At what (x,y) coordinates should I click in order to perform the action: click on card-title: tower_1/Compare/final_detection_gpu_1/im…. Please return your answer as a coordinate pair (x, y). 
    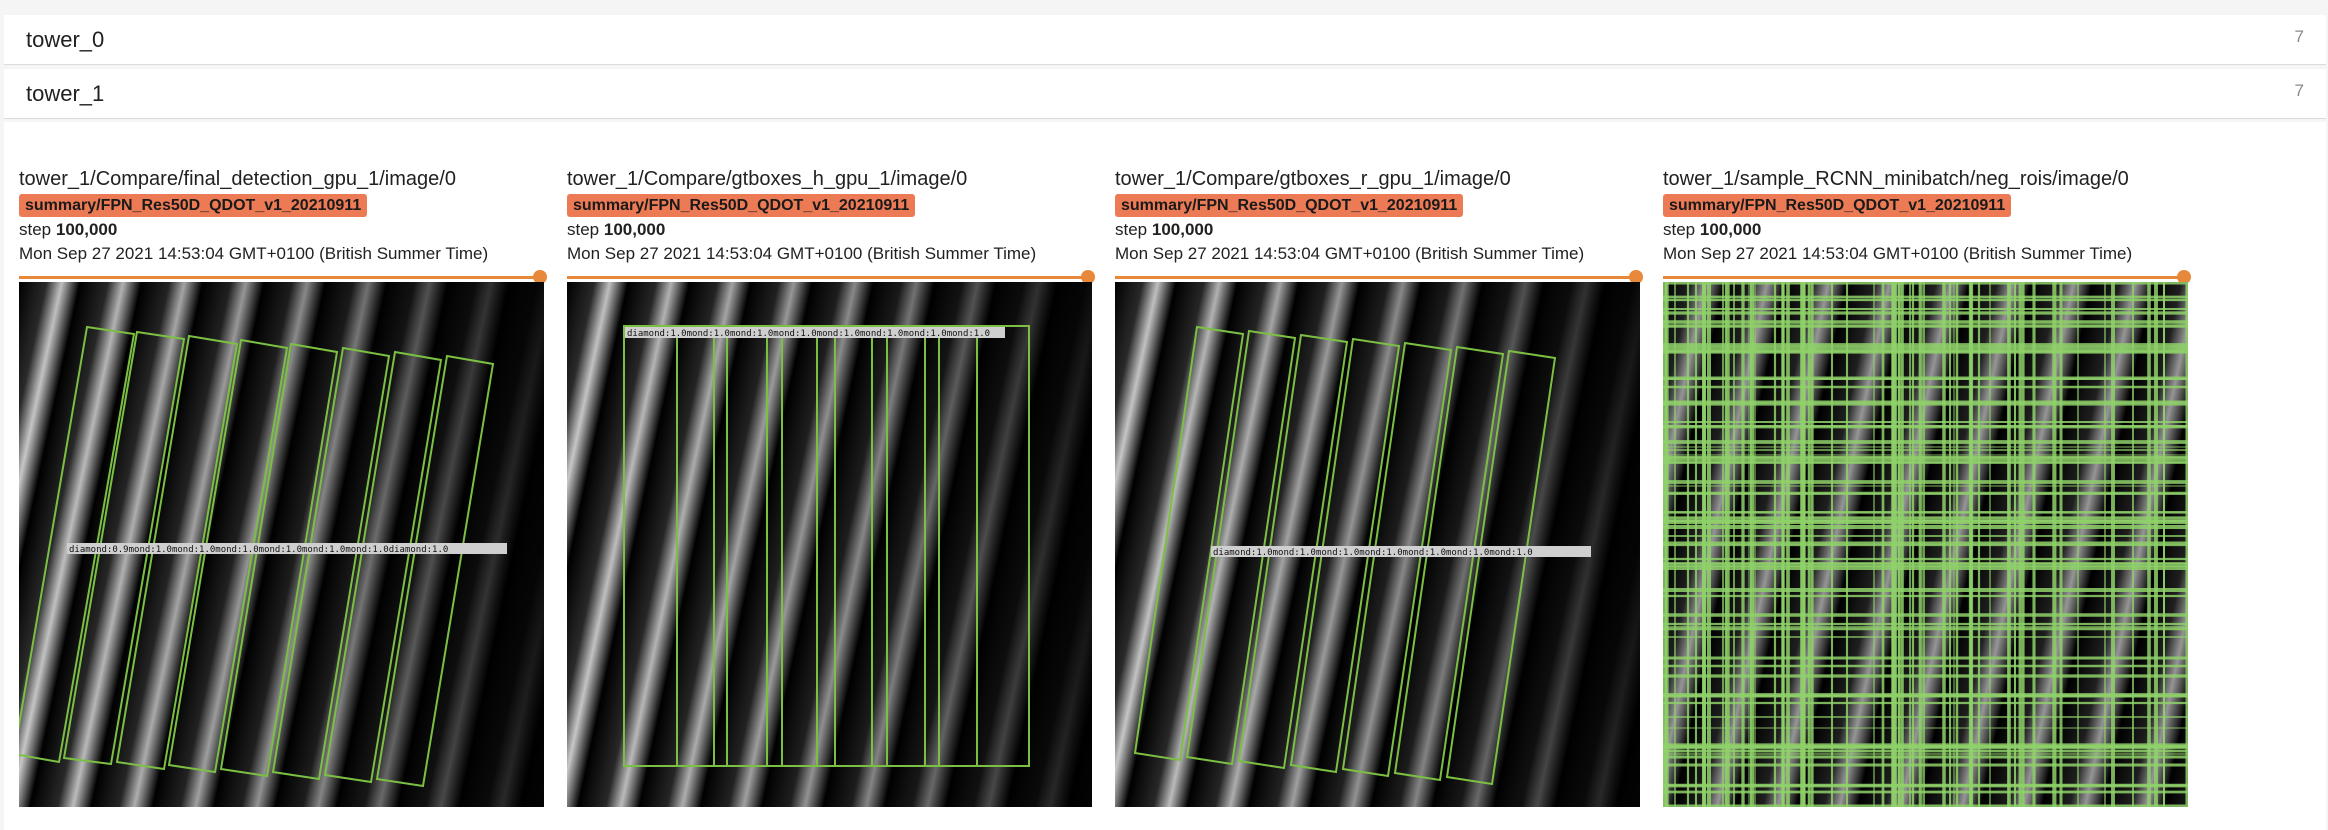
    Looking at the image, I should click on (237, 179).